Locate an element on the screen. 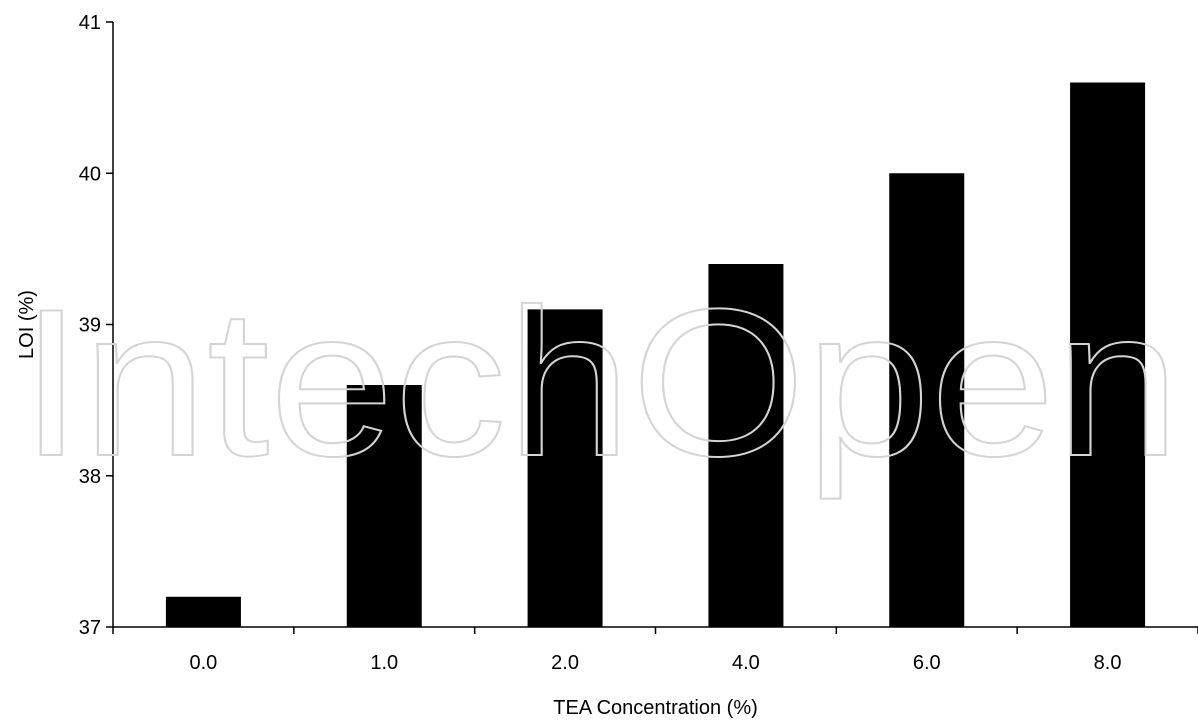  x-axis-title: TEA Concentration (%) is located at coordinates (655, 708).